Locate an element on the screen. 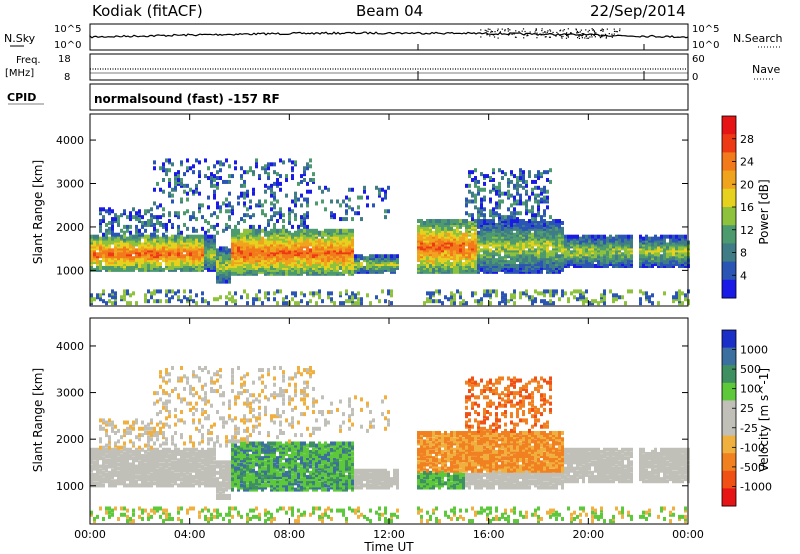 Image resolution: width=800 pixels, height=554 pixels. cpid-label: CPID is located at coordinates (21, 97).